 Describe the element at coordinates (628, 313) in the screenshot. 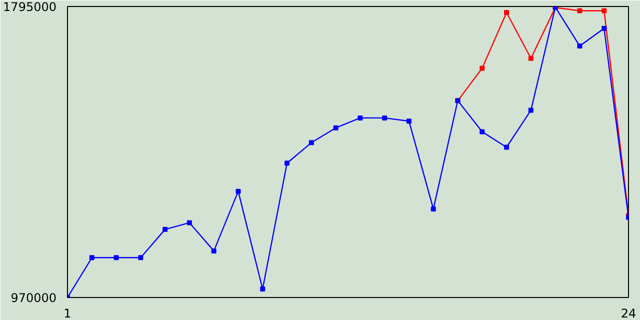

I see `x-tick-label: 24` at that location.